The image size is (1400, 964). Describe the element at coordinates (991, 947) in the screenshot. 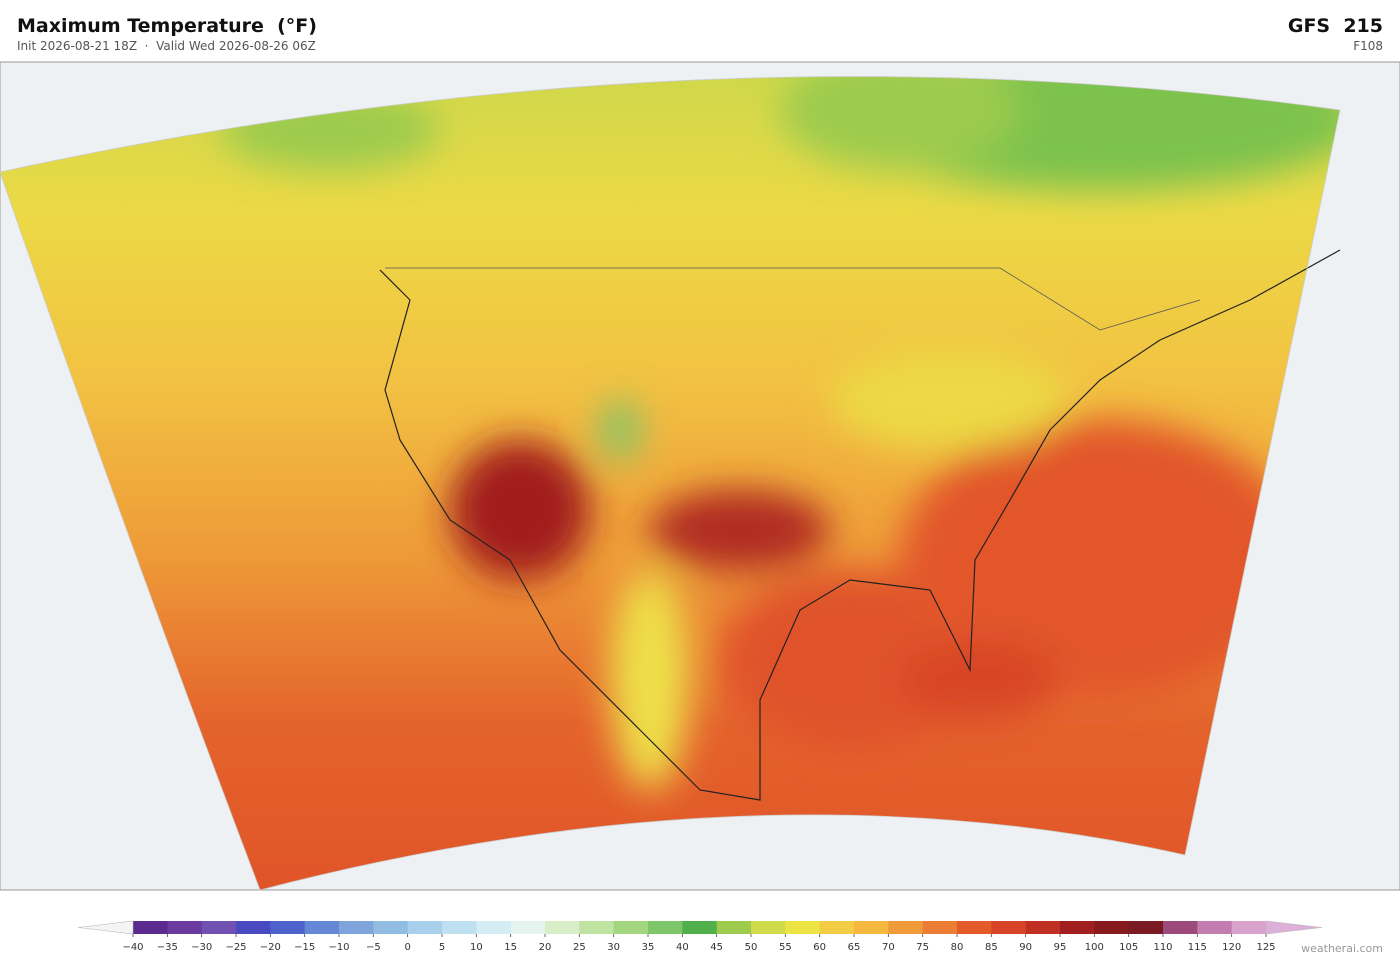

I see `colorbar-tick-label: 85` at that location.